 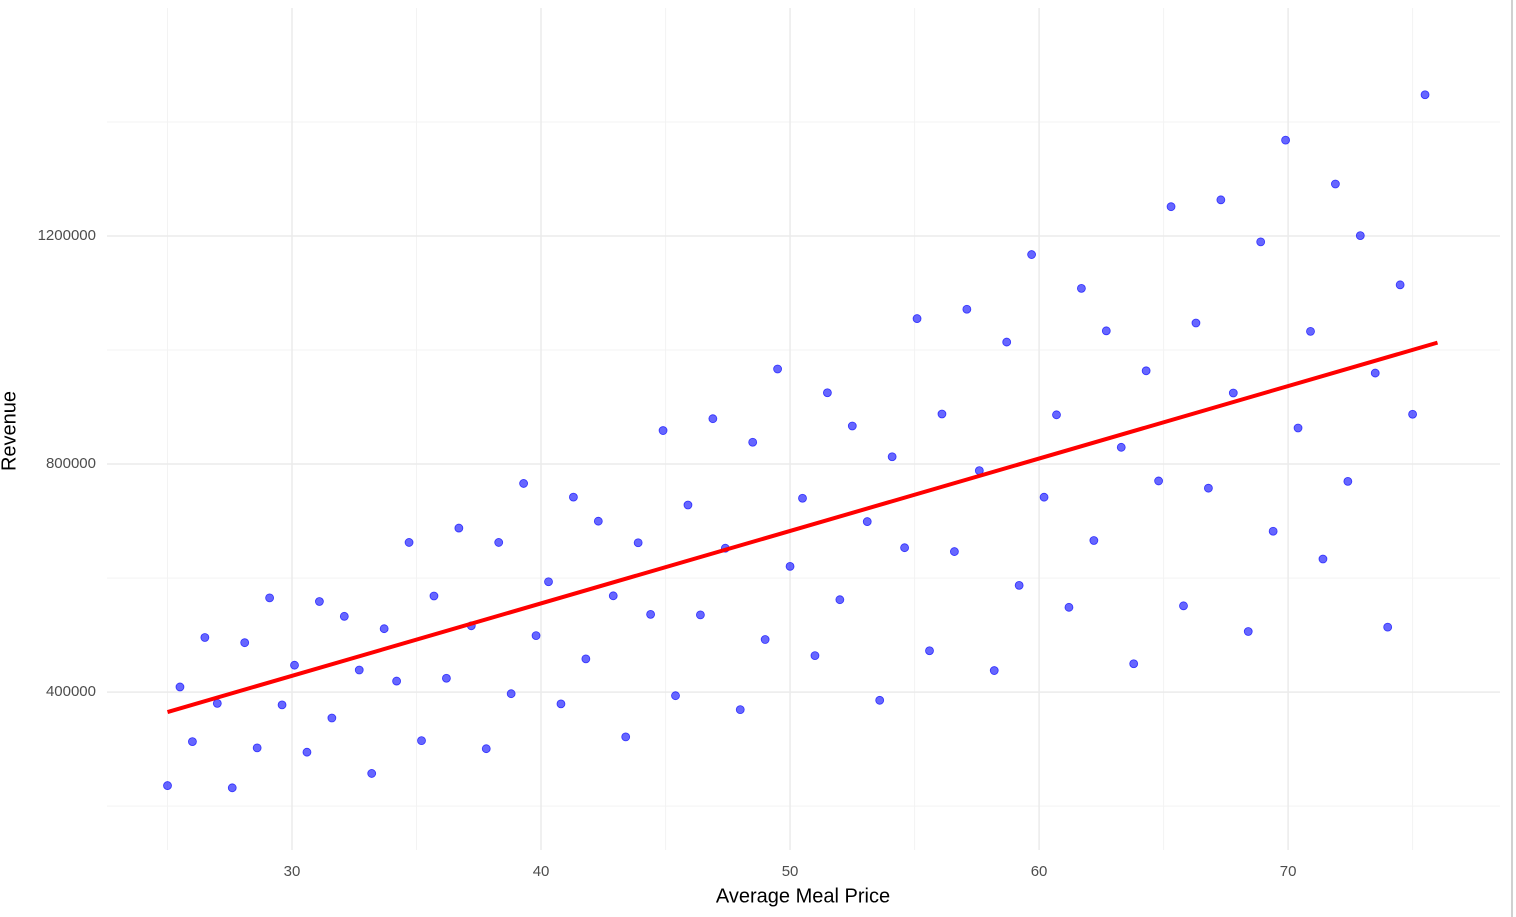 What do you see at coordinates (1039, 871) in the screenshot?
I see `x-tick-label: 60` at bounding box center [1039, 871].